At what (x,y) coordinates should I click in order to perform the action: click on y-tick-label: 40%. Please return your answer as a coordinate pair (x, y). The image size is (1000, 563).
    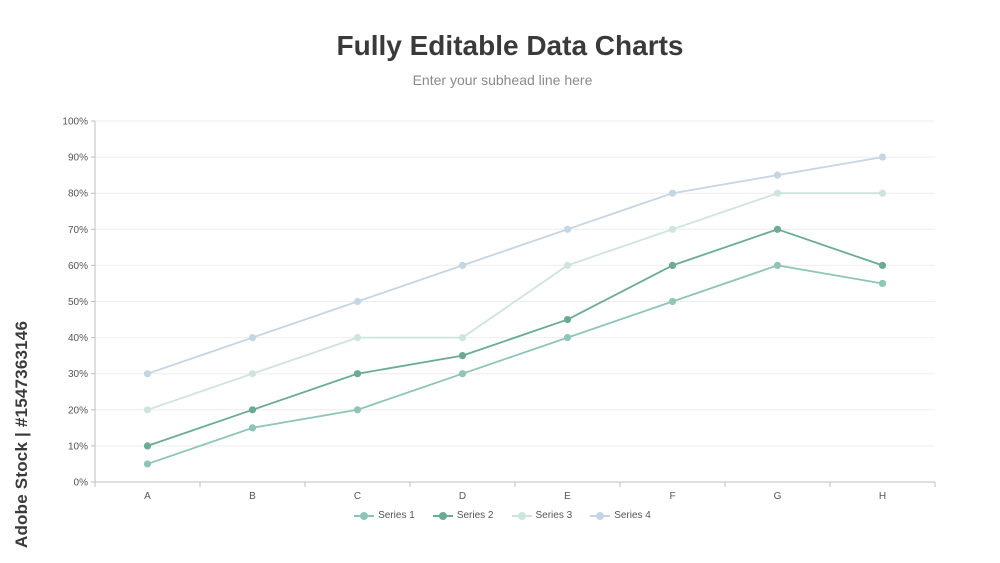
    Looking at the image, I should click on (78, 338).